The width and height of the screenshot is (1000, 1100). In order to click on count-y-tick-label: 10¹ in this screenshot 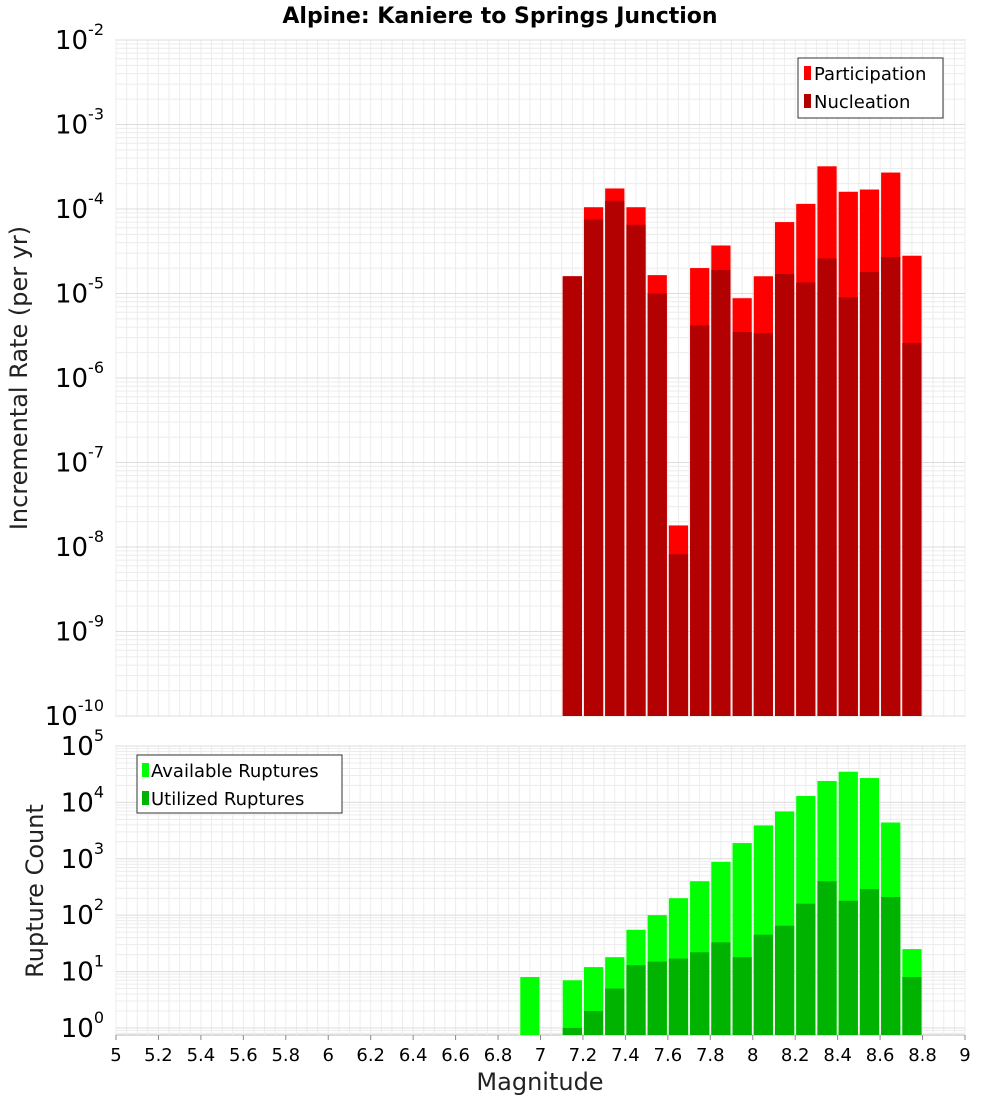, I will do `click(82, 970)`.